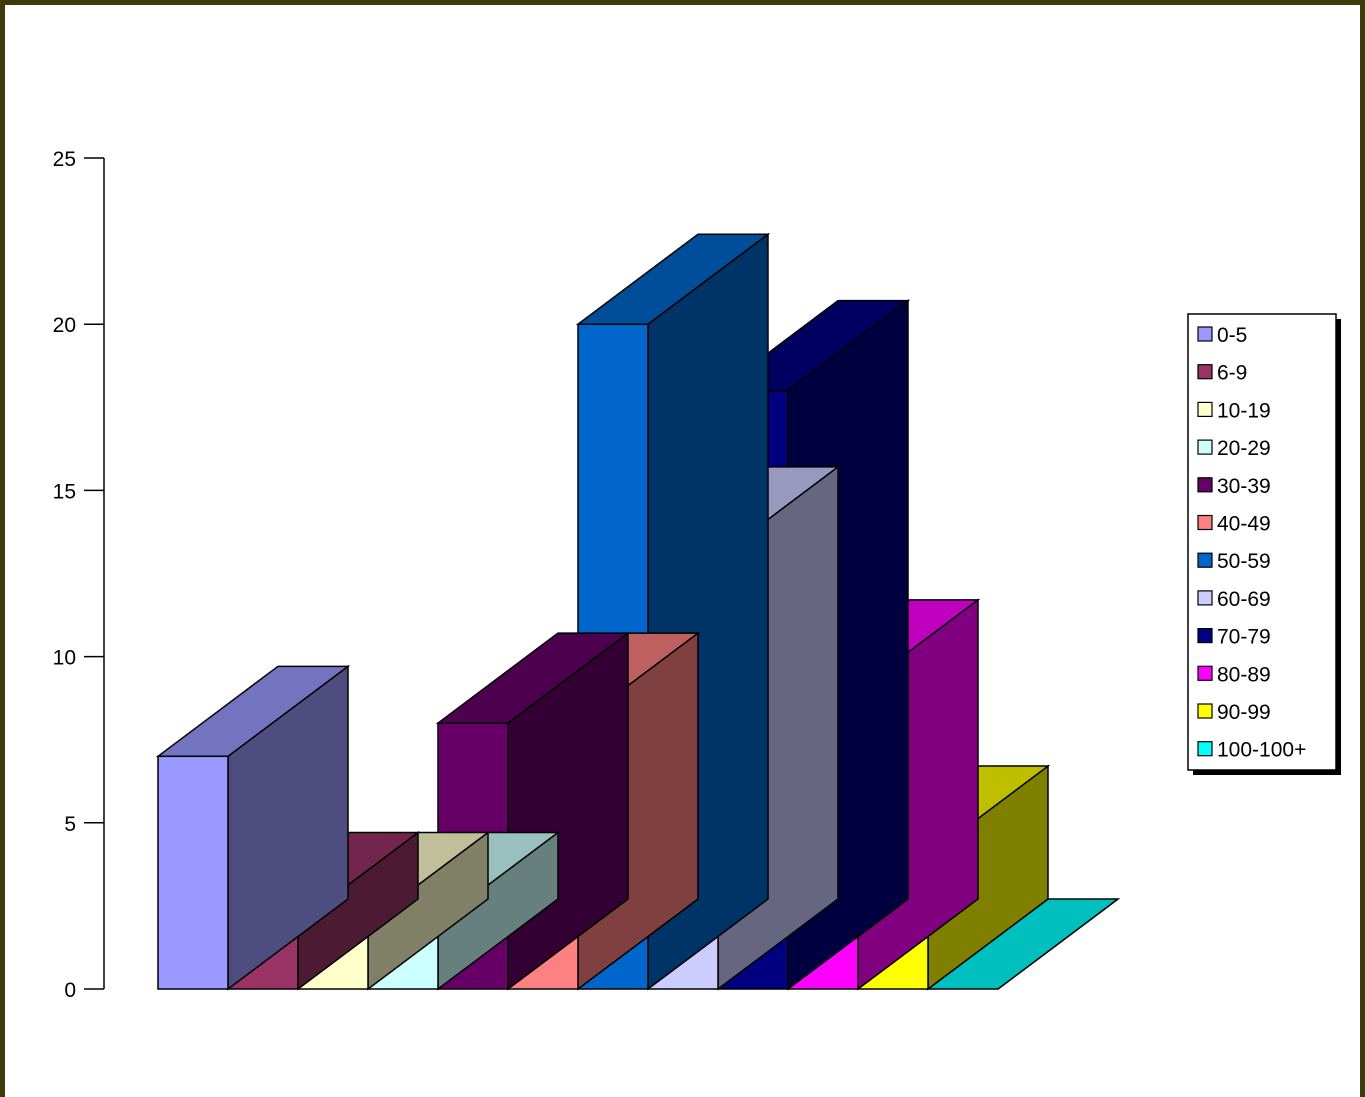 This screenshot has width=1365, height=1097. I want to click on legend-label: 6-9, so click(1232, 373).